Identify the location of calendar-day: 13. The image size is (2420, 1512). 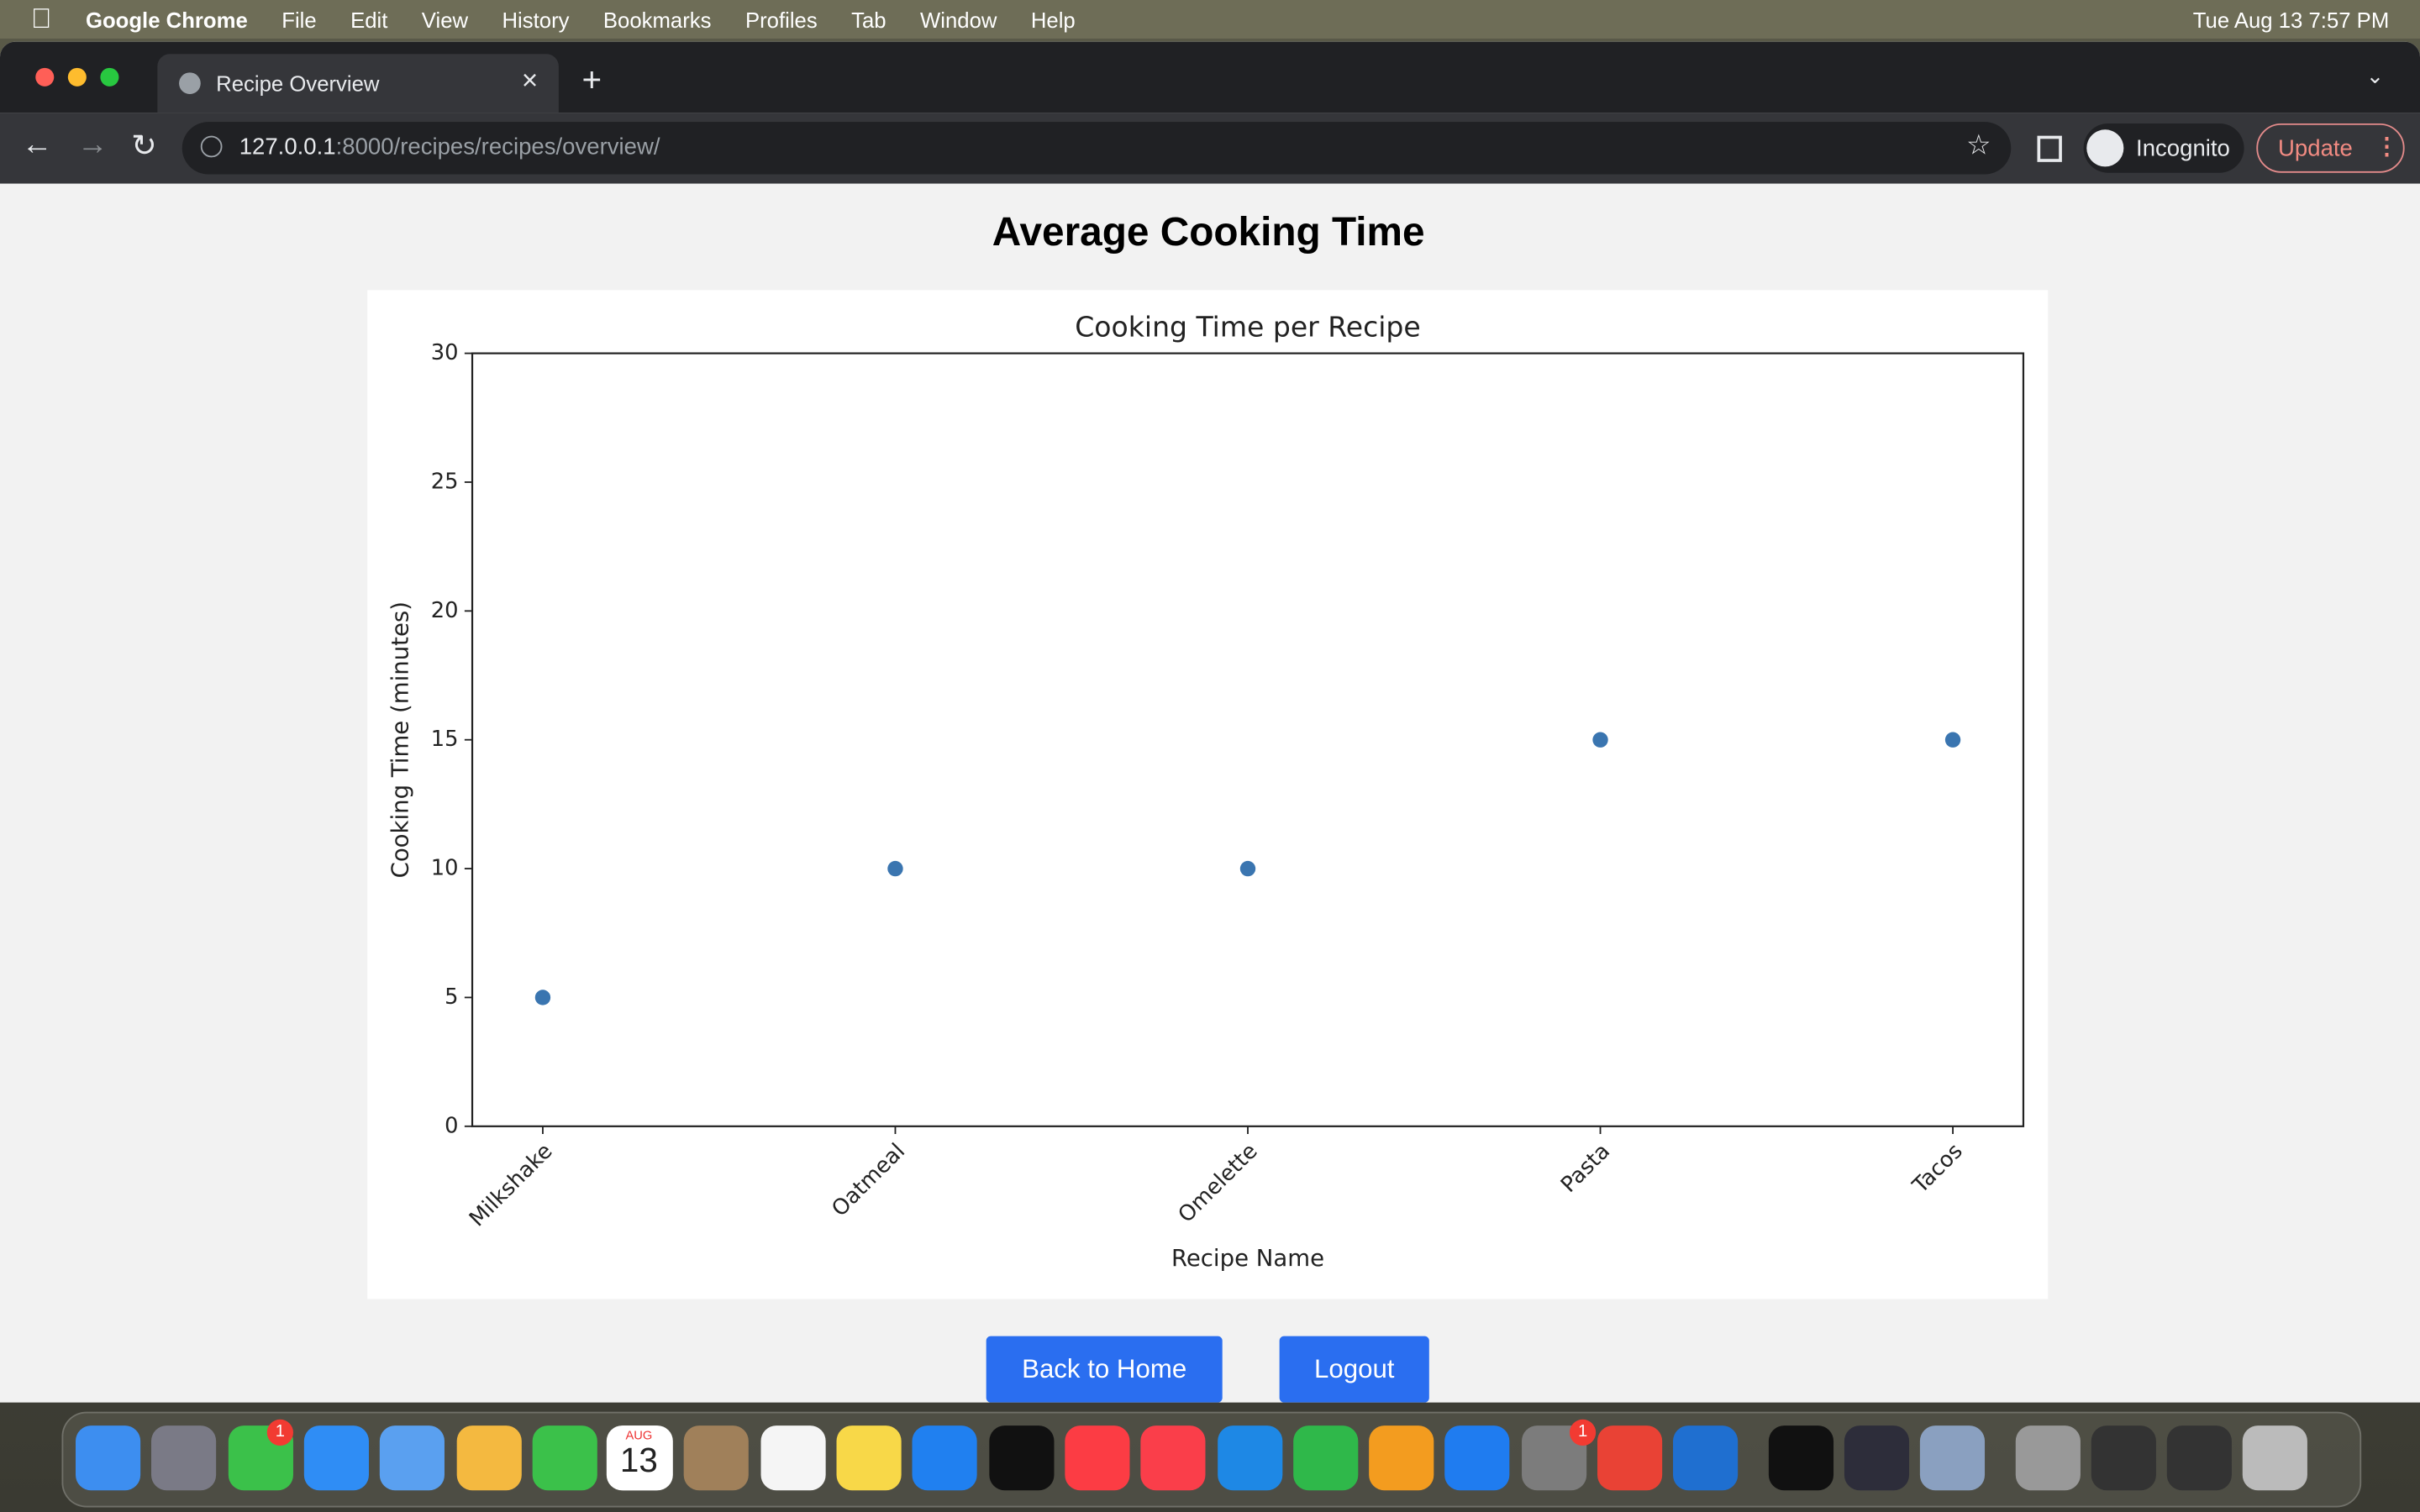
(638, 1460).